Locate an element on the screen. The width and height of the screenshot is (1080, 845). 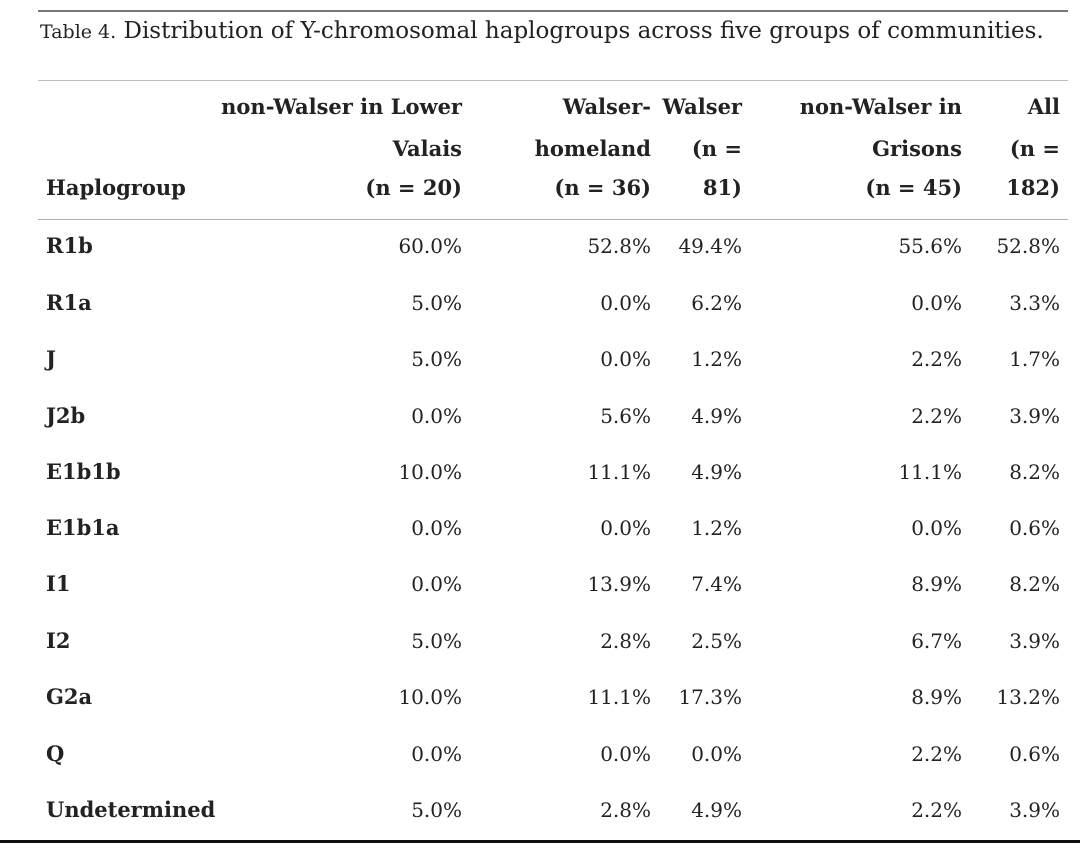
table-cell: 49.4% is located at coordinates (710, 246).